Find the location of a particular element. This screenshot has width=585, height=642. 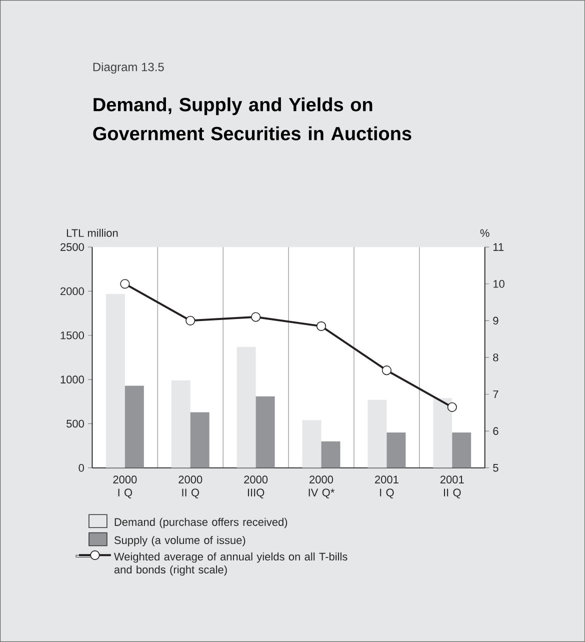

y-tick-label: 500 is located at coordinates (75, 424).